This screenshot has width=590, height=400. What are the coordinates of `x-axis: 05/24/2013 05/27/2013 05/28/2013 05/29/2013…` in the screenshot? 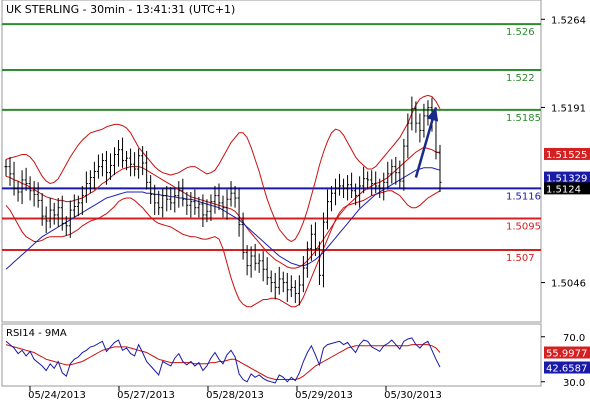 It's located at (235, 393).